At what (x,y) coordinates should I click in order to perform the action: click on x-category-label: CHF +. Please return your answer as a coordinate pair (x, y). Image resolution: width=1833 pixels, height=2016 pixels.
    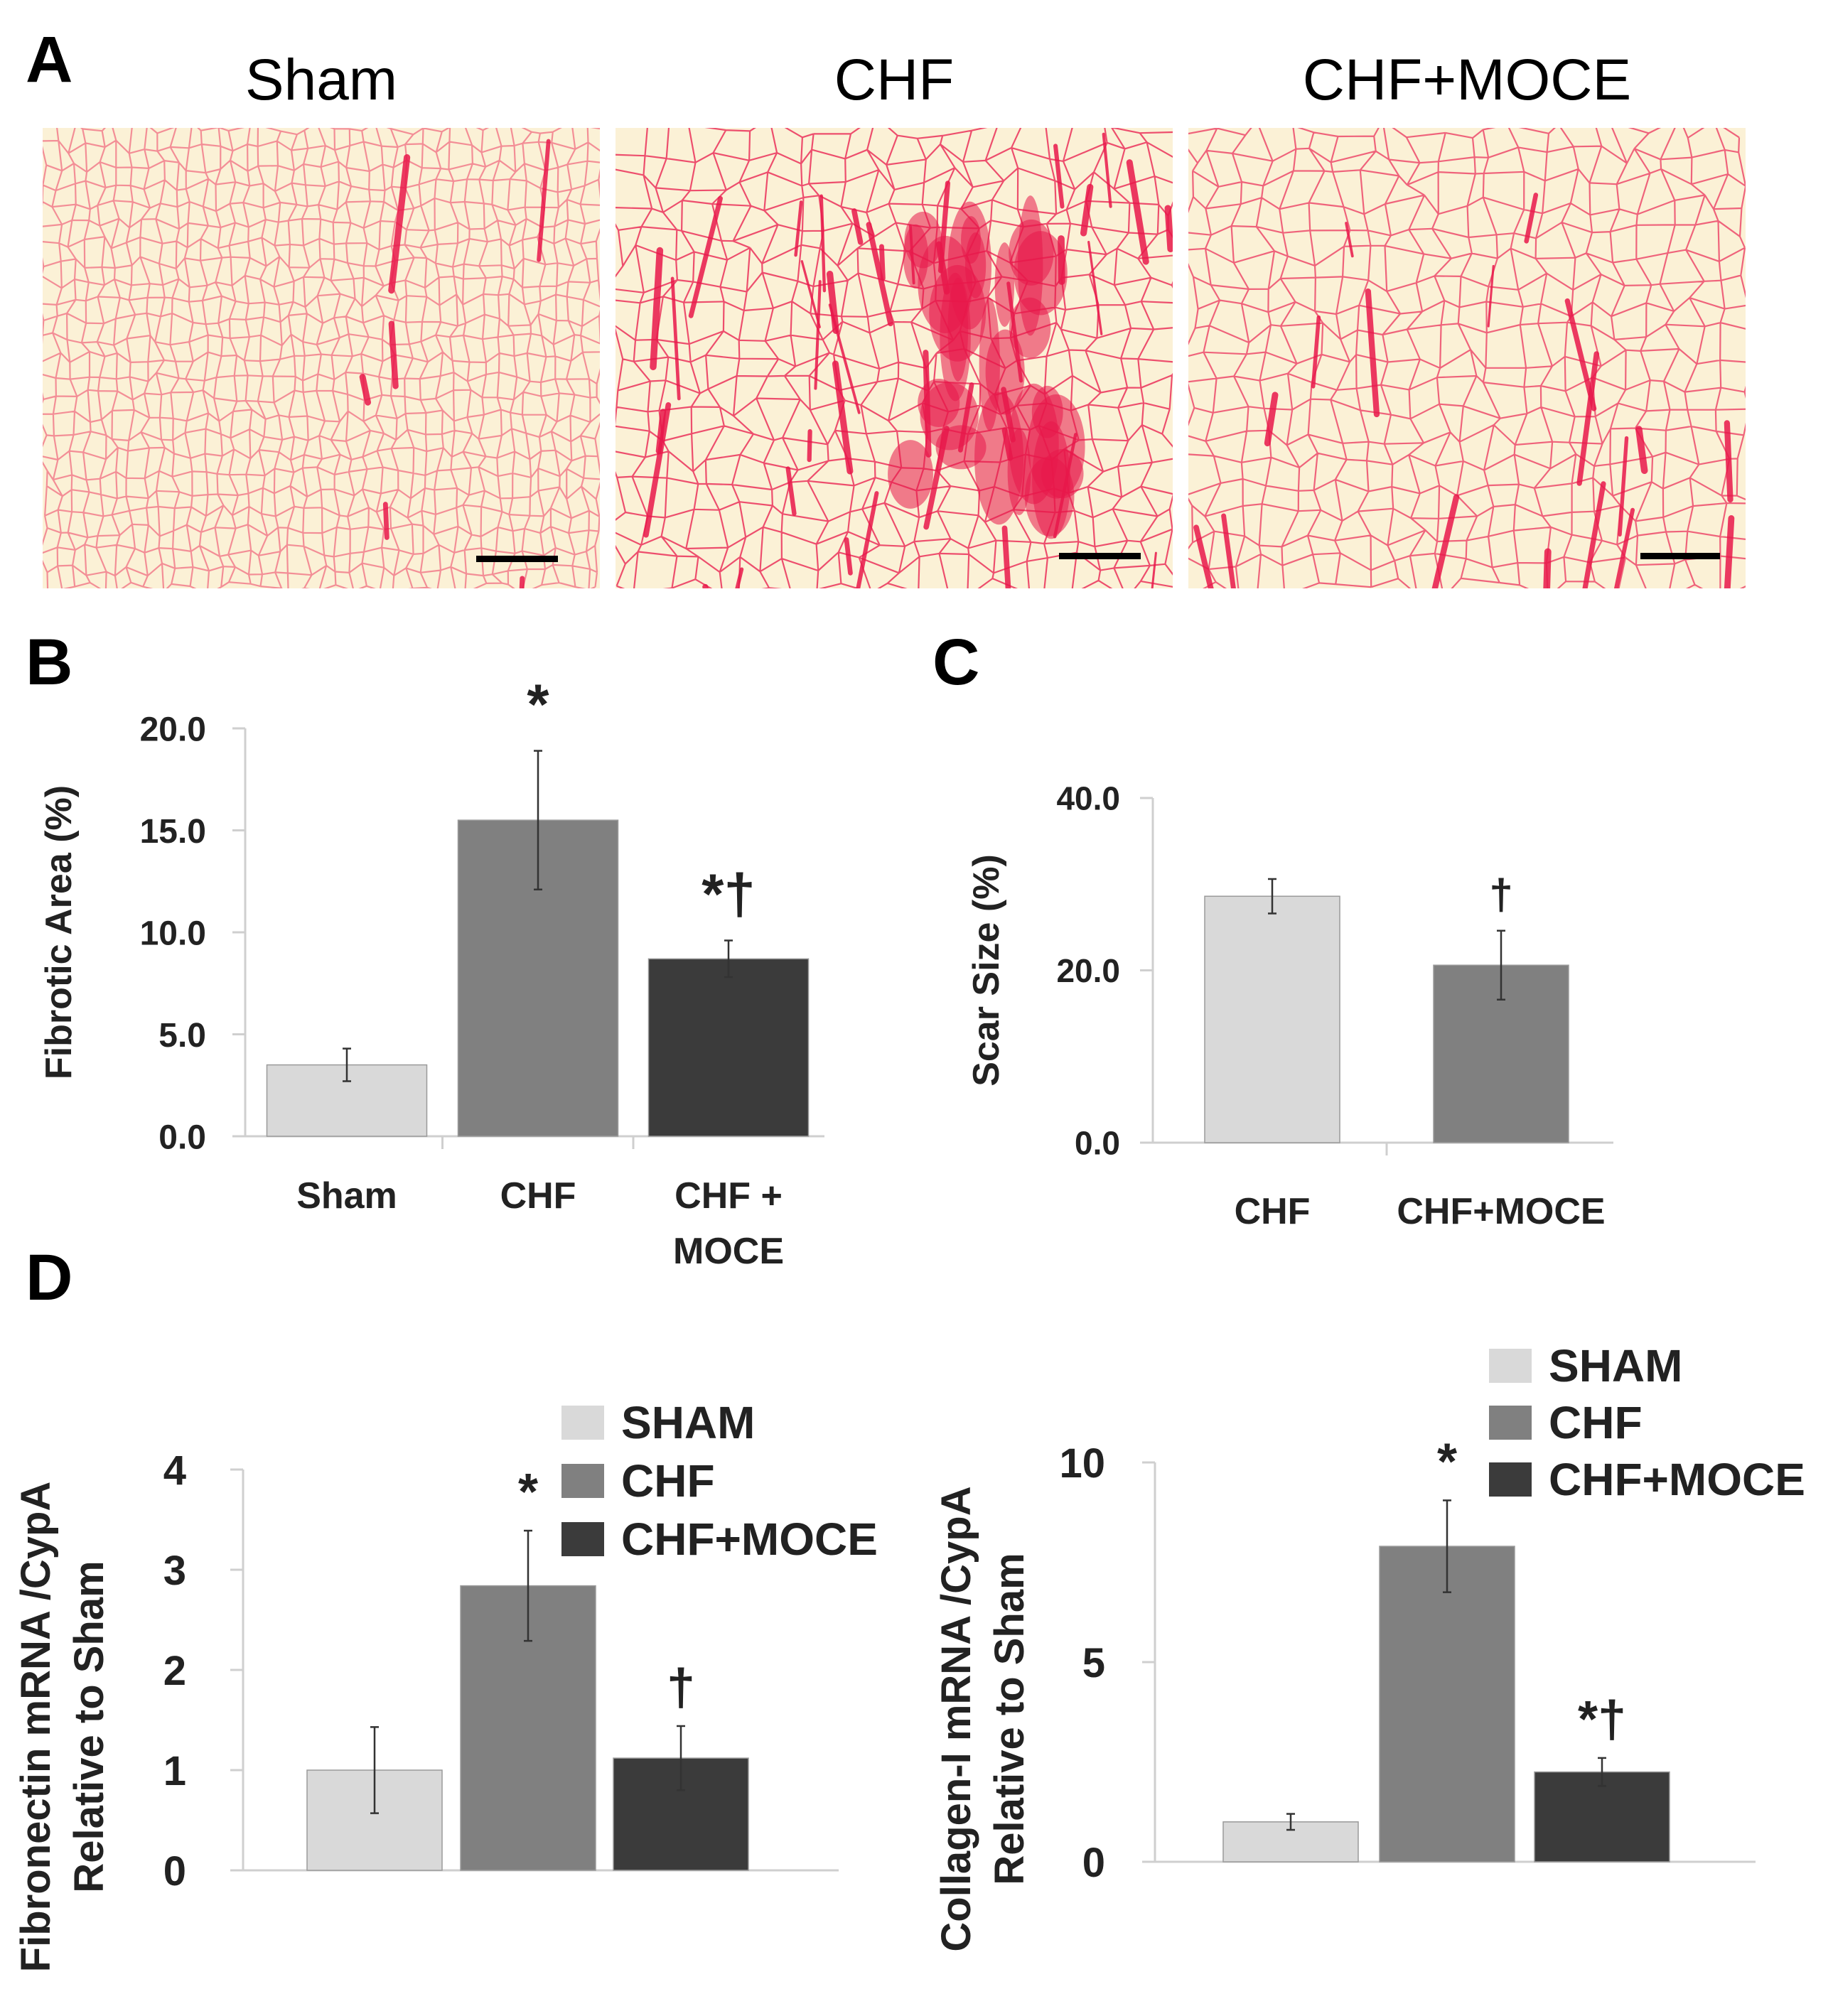
    Looking at the image, I should click on (728, 1196).